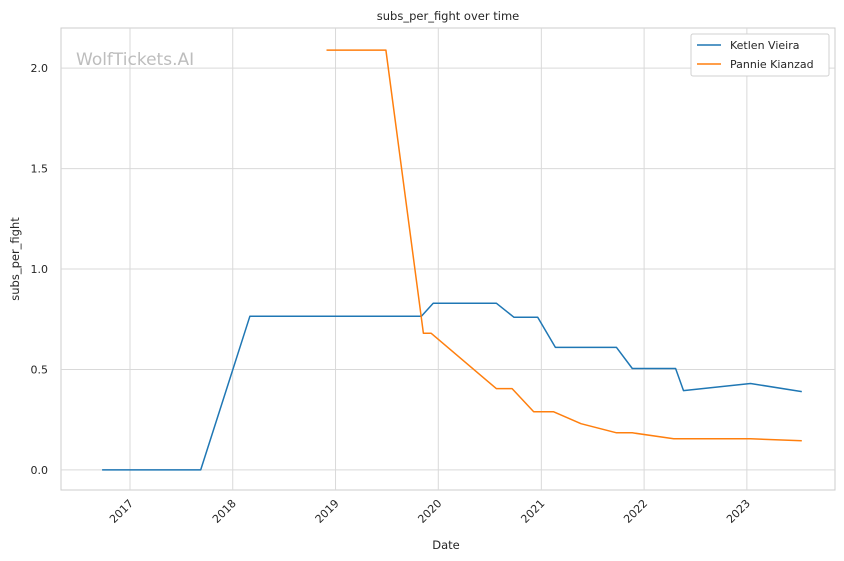 This screenshot has width=844, height=561. I want to click on x-tick-label-2021: 2021, so click(532, 511).